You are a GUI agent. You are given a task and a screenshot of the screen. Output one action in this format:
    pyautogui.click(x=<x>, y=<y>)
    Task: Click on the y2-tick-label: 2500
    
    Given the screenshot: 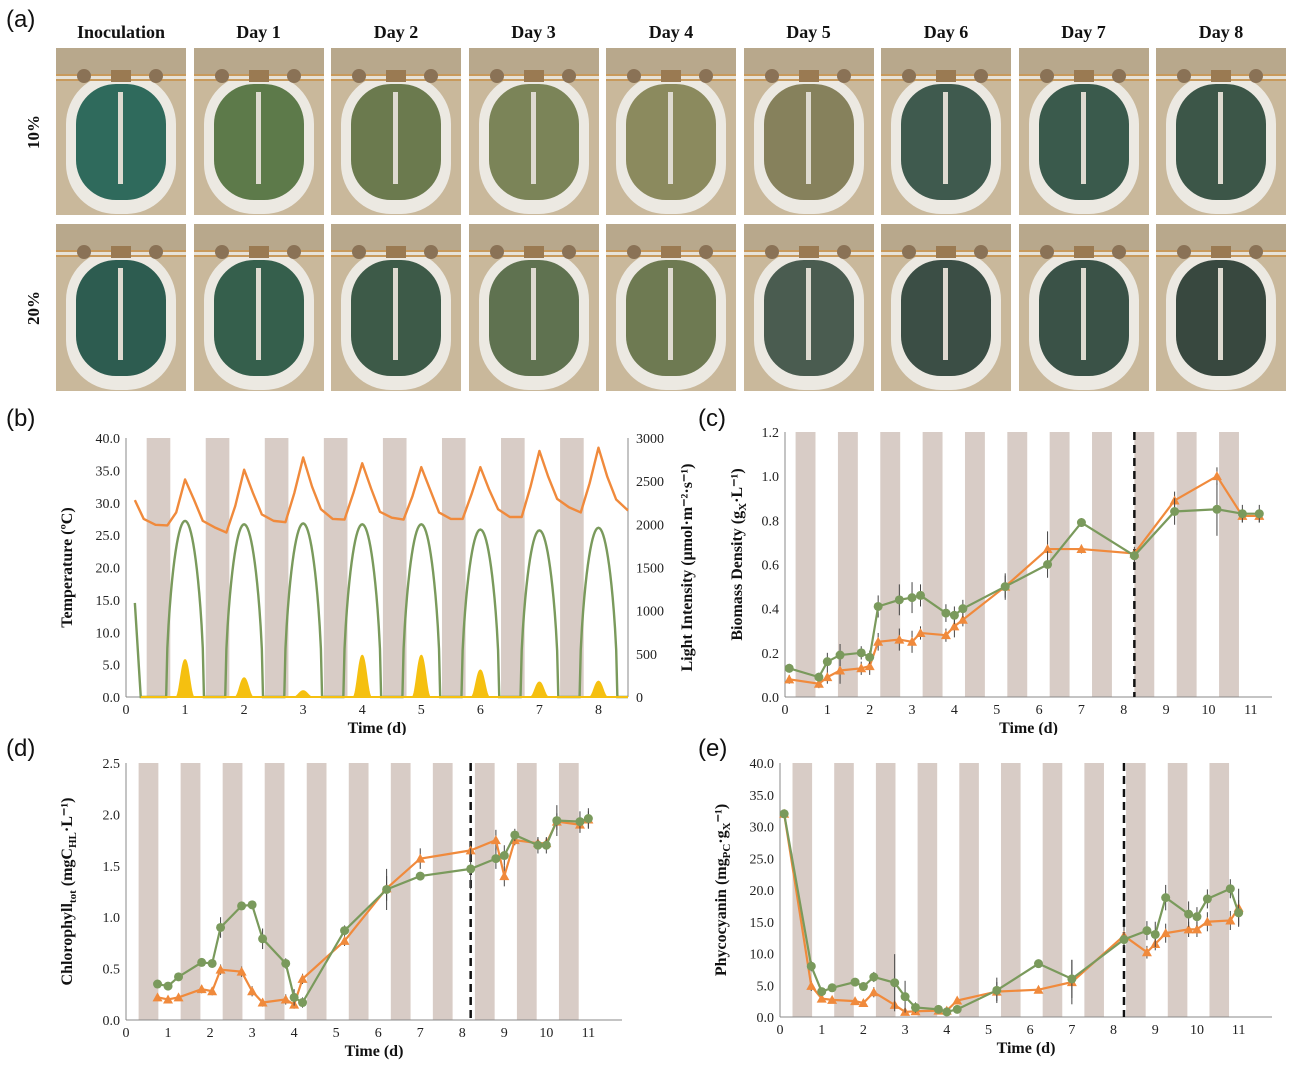 What is the action you would take?
    pyautogui.click(x=650, y=482)
    